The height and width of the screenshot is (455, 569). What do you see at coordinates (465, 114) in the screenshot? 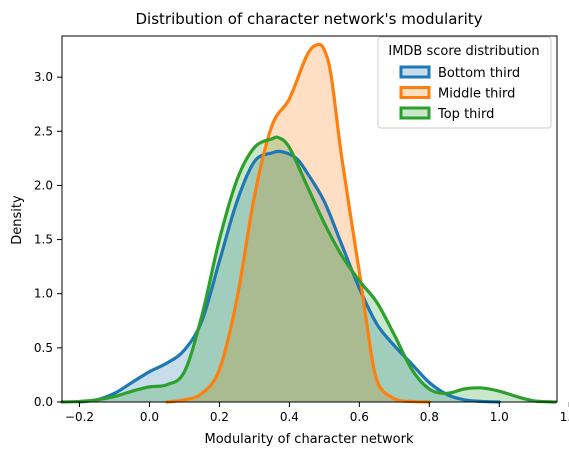
I see `legend-label-top-third: Top third` at bounding box center [465, 114].